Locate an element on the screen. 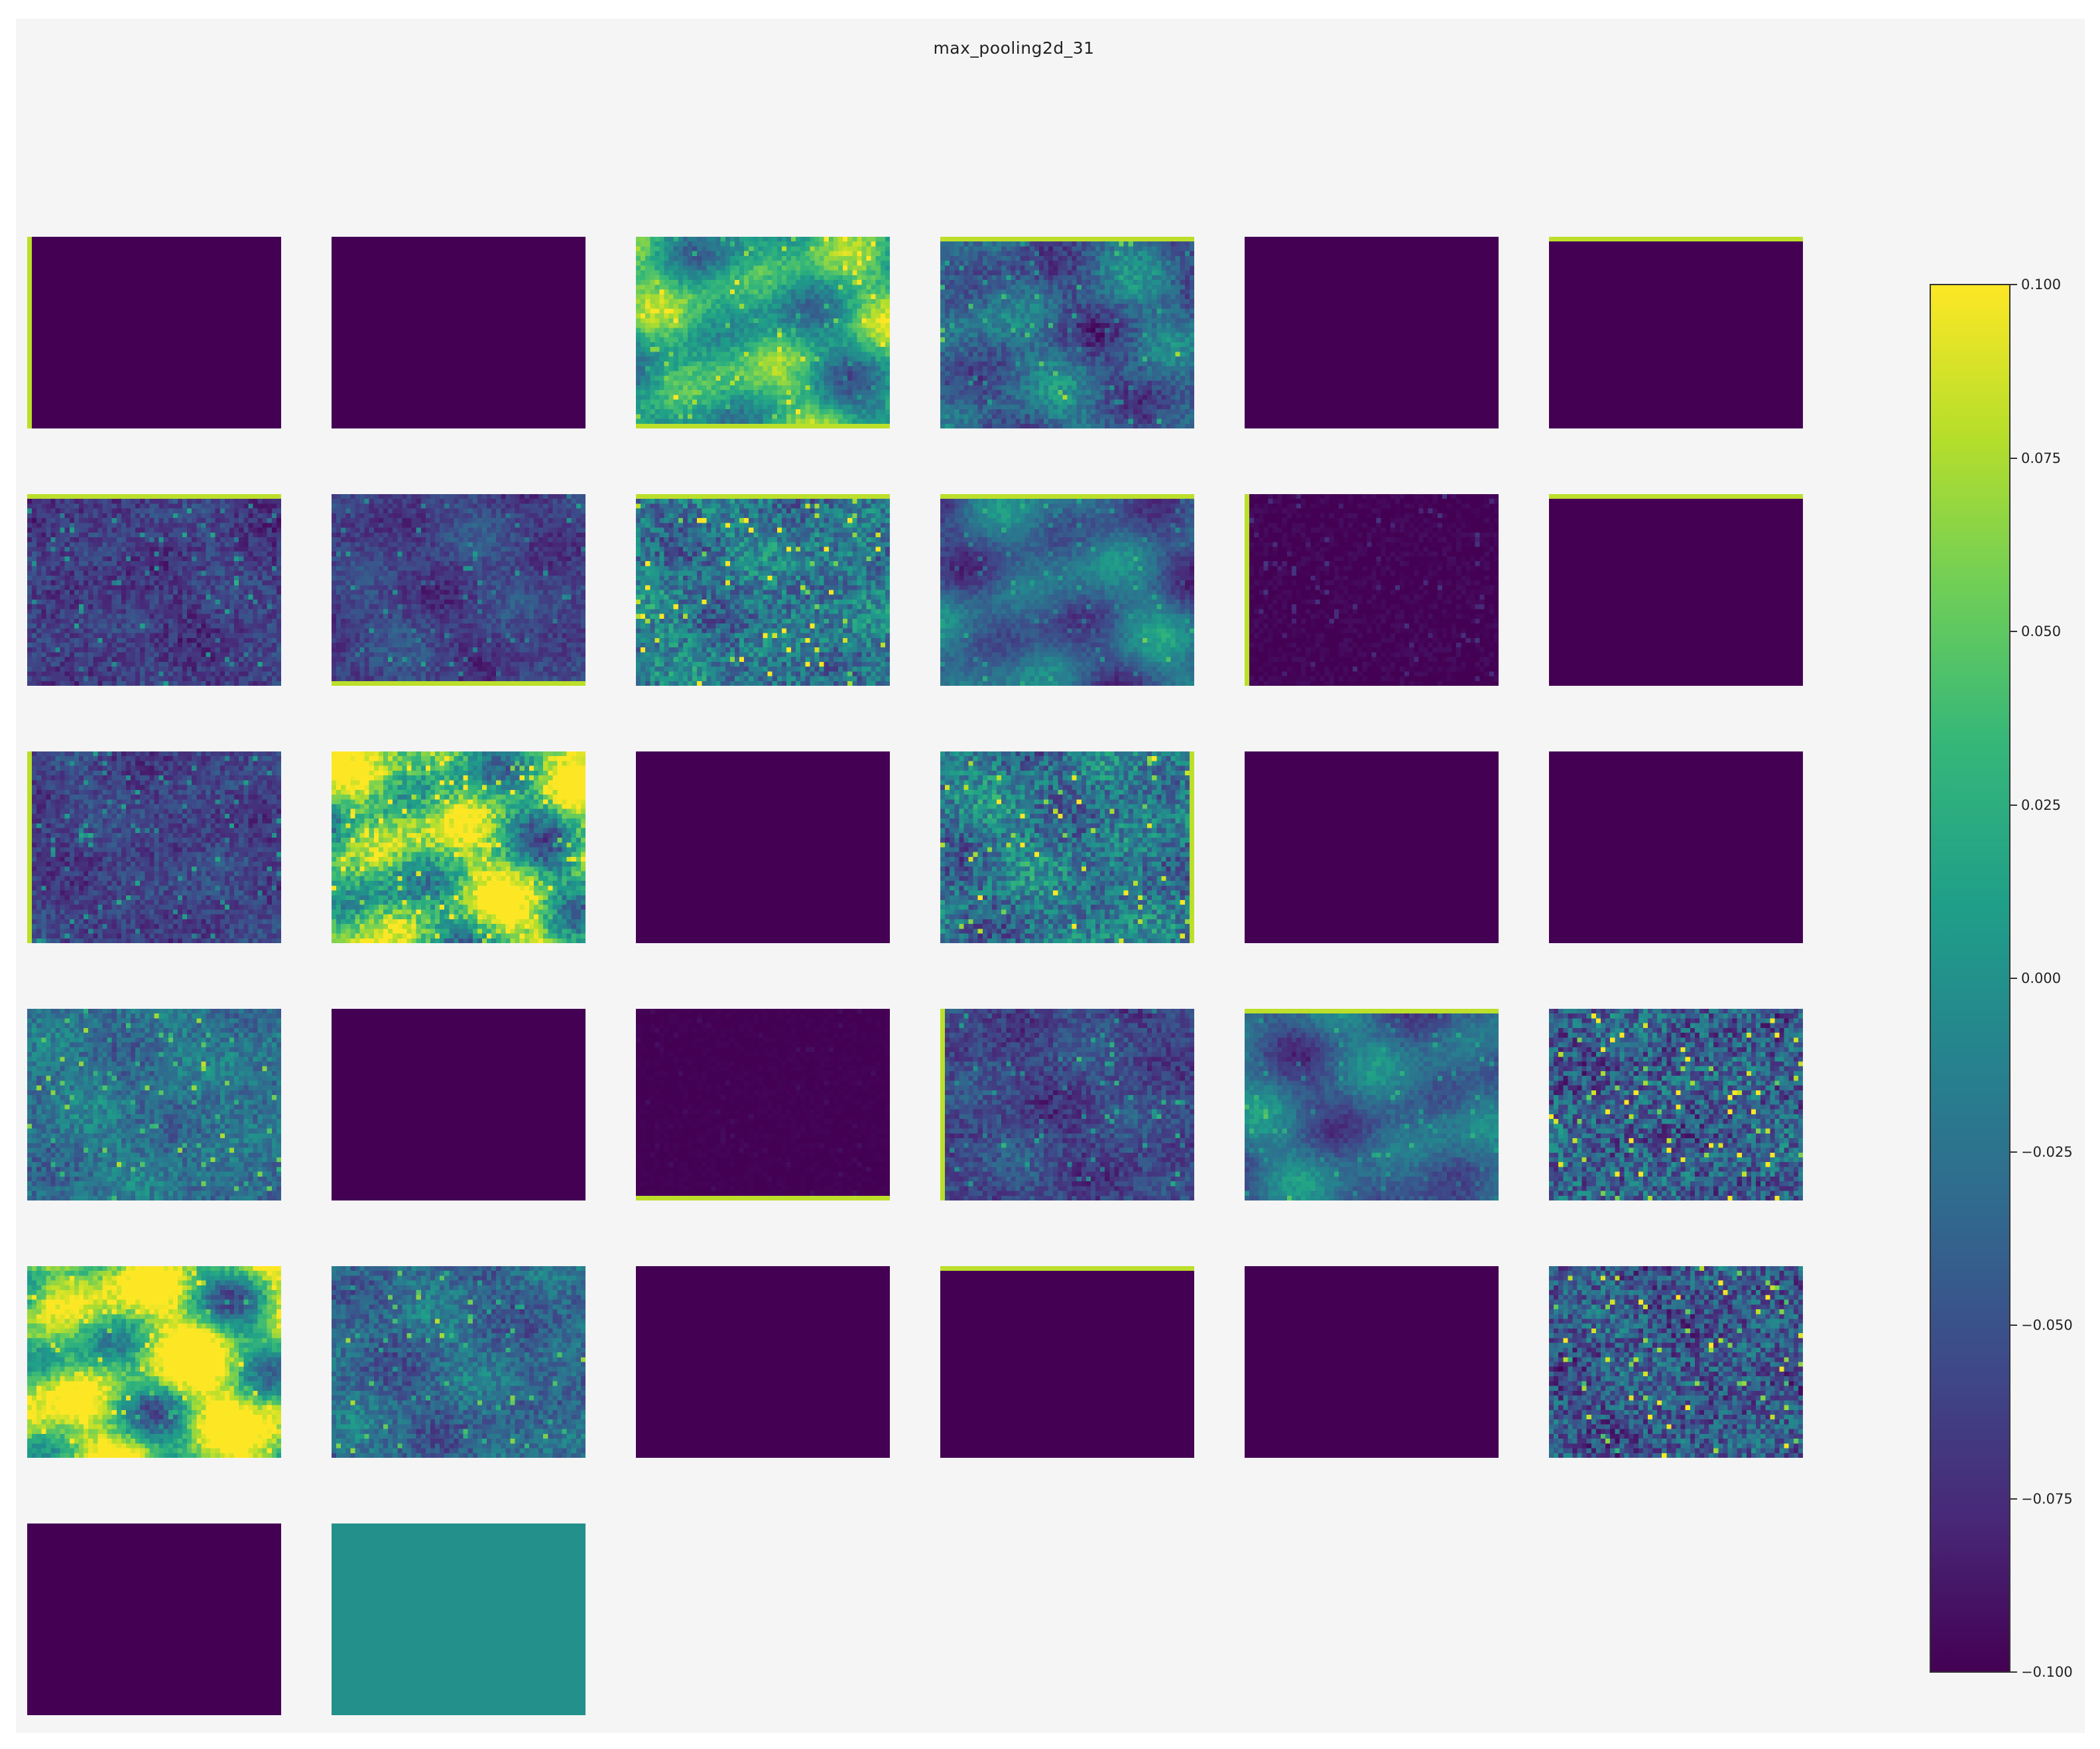 The height and width of the screenshot is (1749, 2100). feature-map-10-heatmap is located at coordinates (1067, 590).